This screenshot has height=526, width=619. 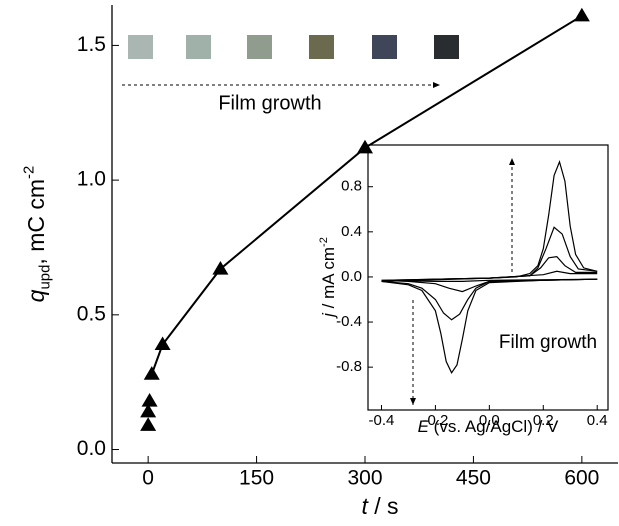 What do you see at coordinates (364, 477) in the screenshot?
I see `x-tick-label: 300` at bounding box center [364, 477].